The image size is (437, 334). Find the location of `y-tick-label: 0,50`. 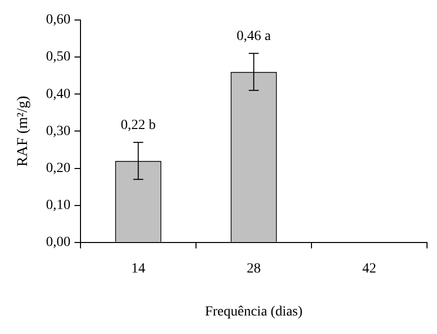

y-tick-label: 0,50 is located at coordinates (58, 57).